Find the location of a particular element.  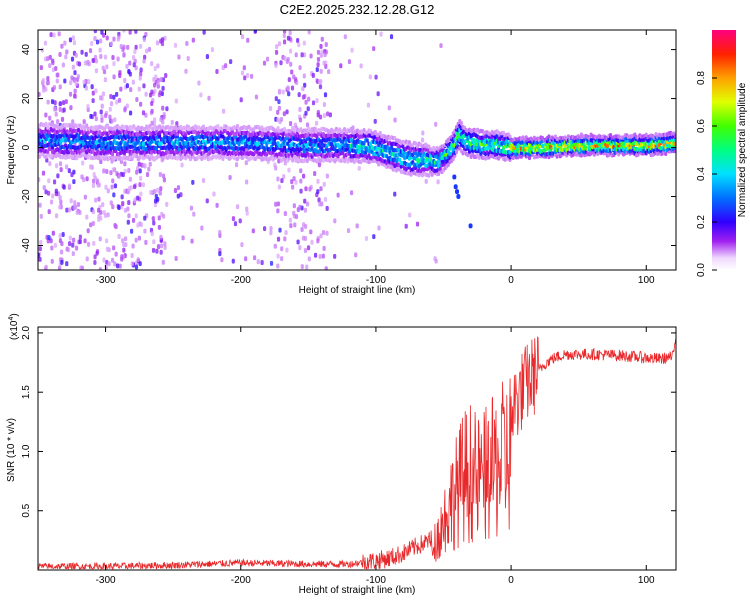

x-tick-label: -200 is located at coordinates (241, 280).